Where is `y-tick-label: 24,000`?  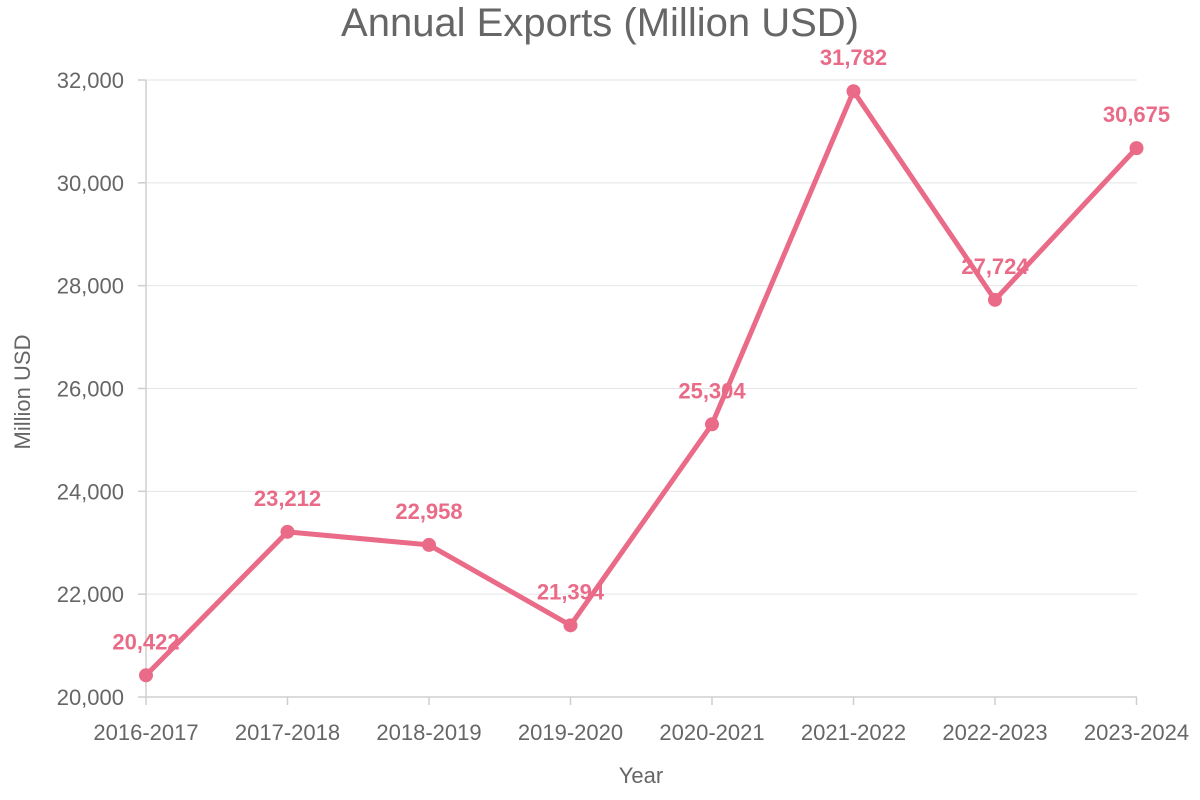
y-tick-label: 24,000 is located at coordinates (90, 491).